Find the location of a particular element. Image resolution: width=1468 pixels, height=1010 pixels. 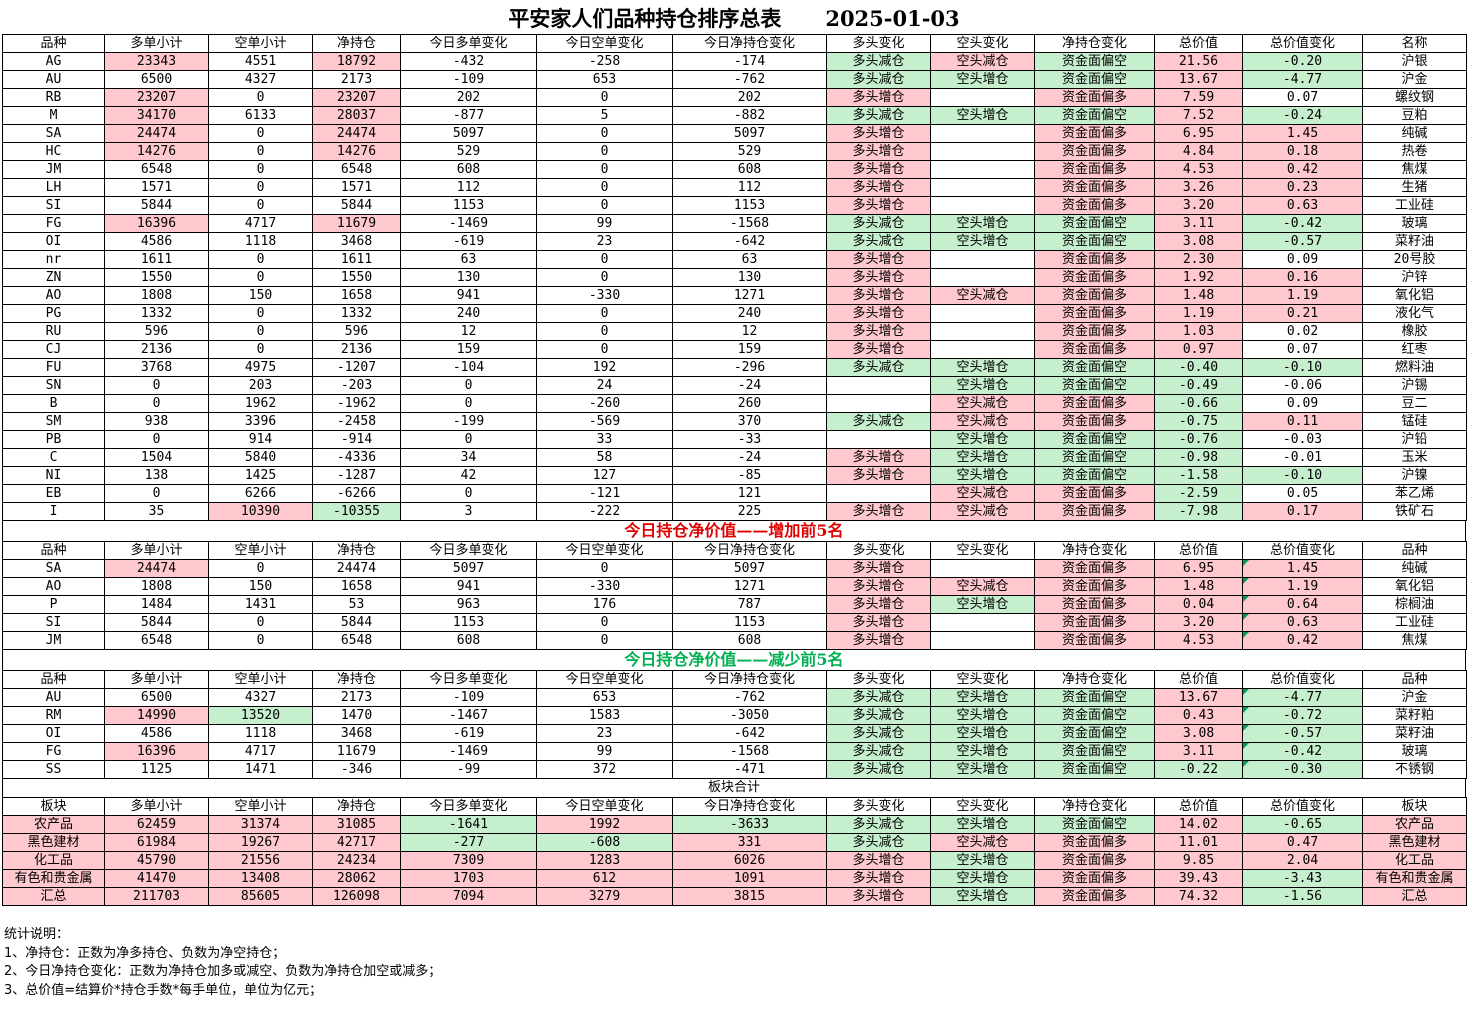

table-cell: 多头增仓 is located at coordinates (878, 640).